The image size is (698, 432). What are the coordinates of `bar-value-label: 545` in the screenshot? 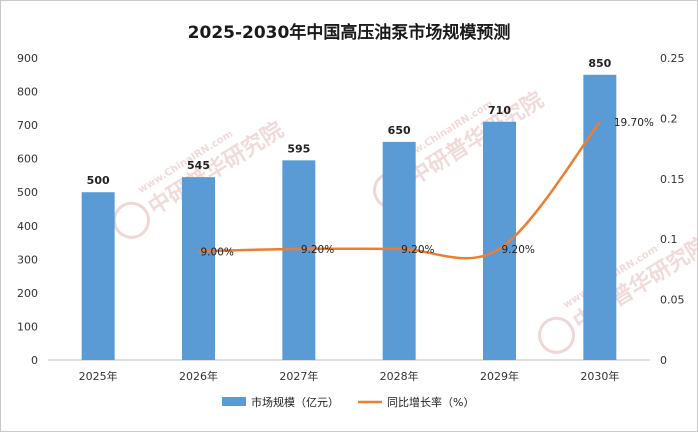 It's located at (198, 165).